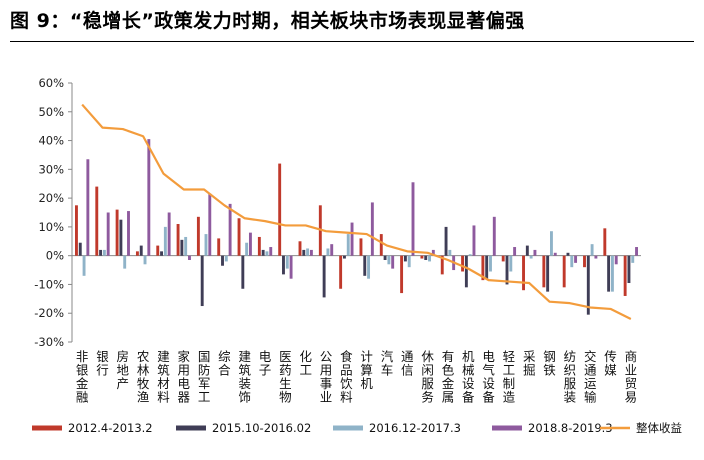 The image size is (704, 460). I want to click on y-tick-label: -20%, so click(49, 313).